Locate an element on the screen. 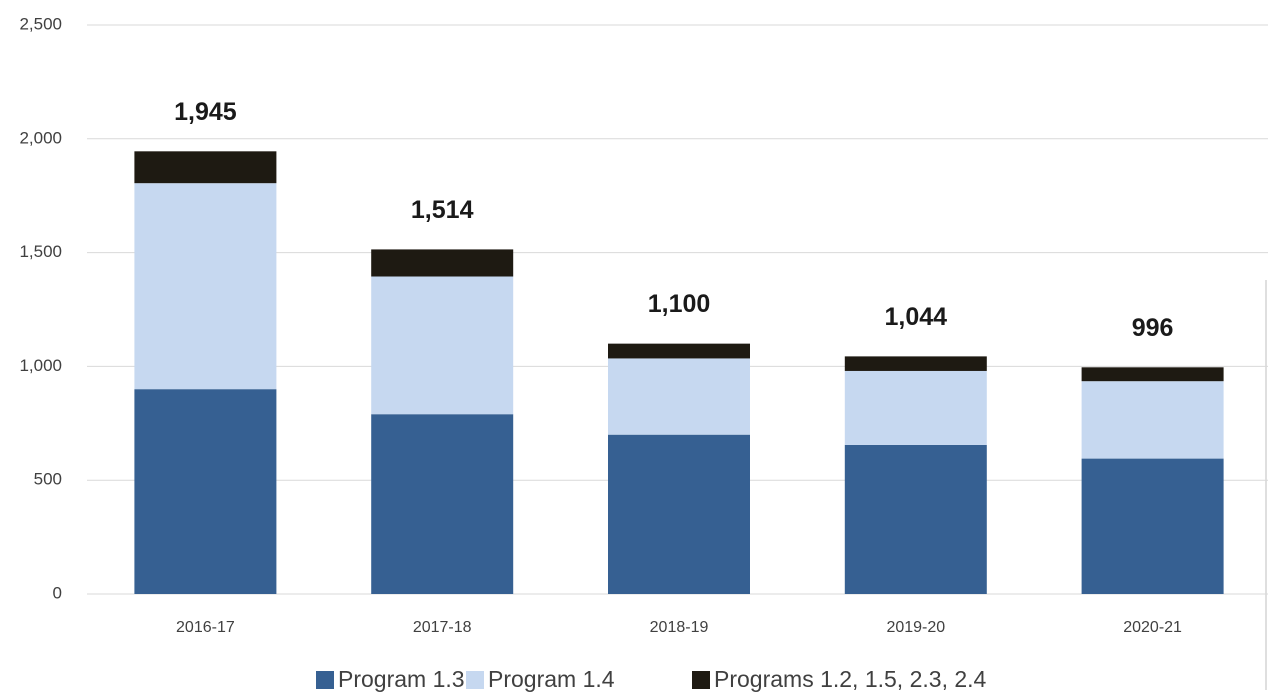 The image size is (1268, 693). x-tick-label: 2018-19 is located at coordinates (679, 627).